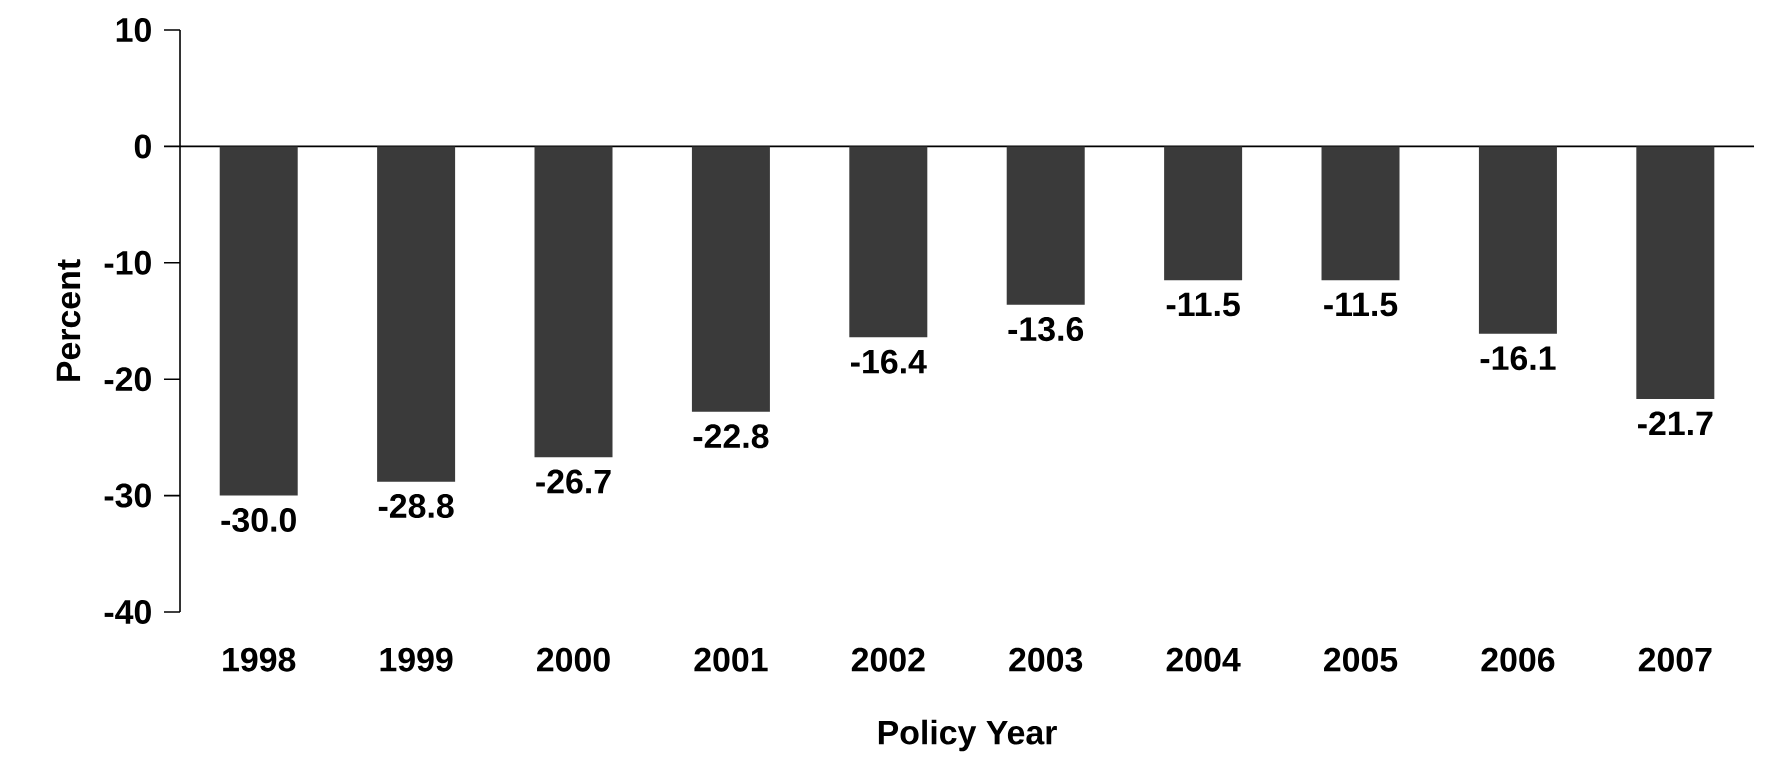 This screenshot has width=1768, height=770. What do you see at coordinates (1675, 423) in the screenshot?
I see `data-label: -21.7` at bounding box center [1675, 423].